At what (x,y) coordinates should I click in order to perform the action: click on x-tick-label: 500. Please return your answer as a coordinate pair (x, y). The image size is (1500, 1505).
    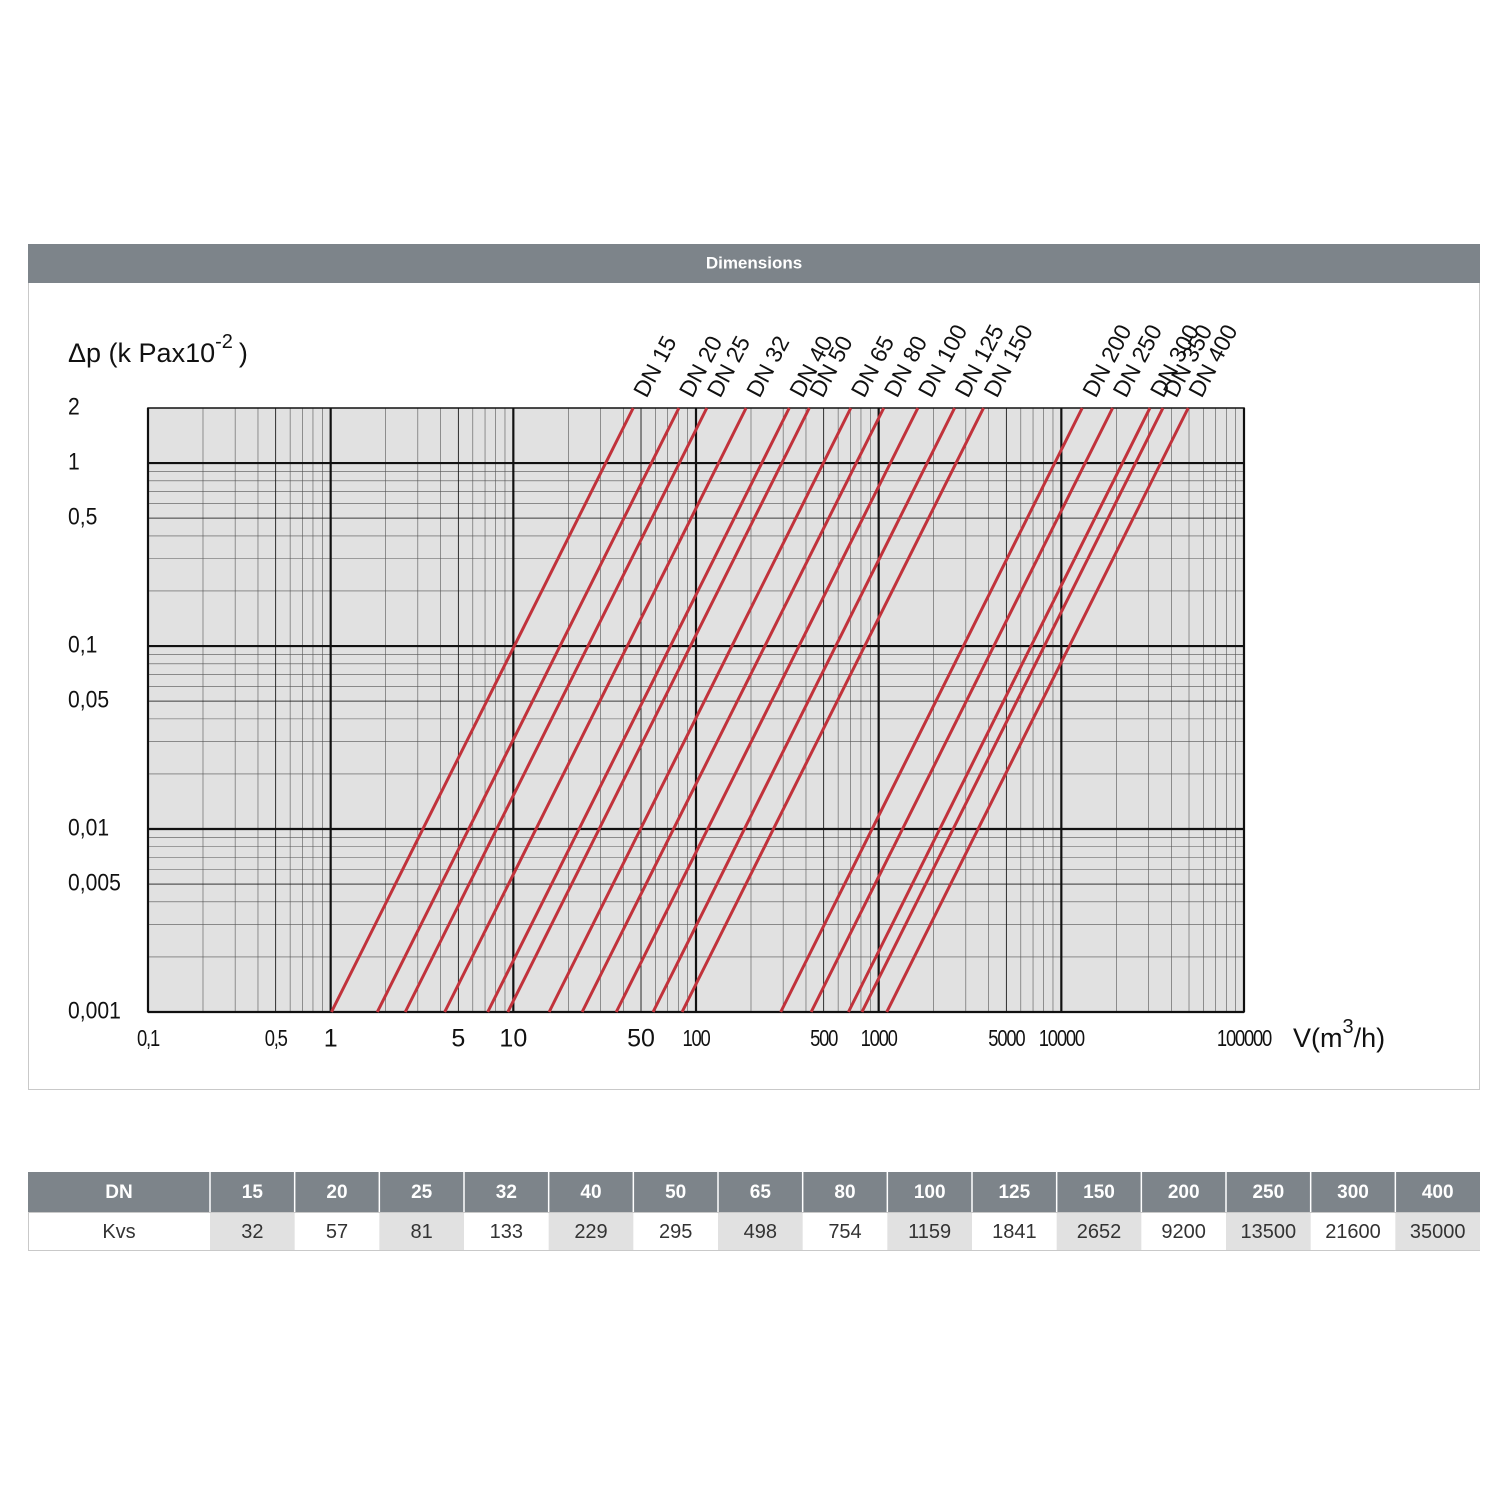
    Looking at the image, I should click on (824, 1038).